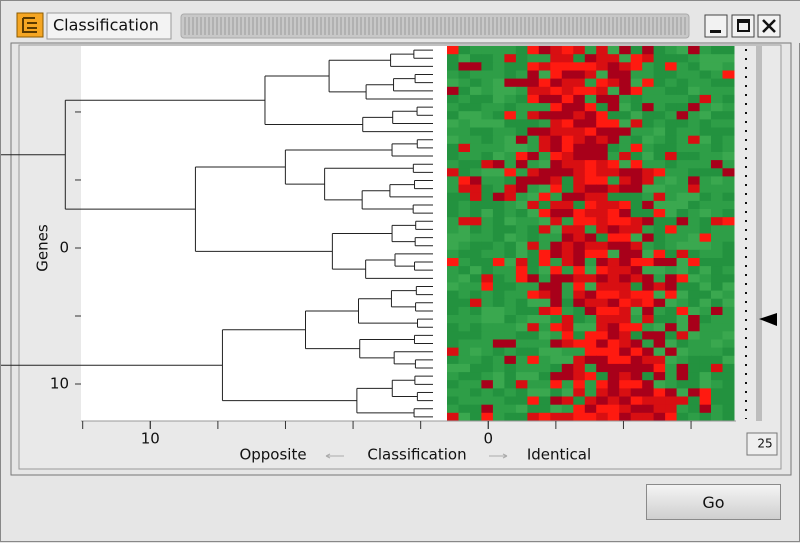  Describe the element at coordinates (435, 26) in the screenshot. I see `title-grip` at that location.